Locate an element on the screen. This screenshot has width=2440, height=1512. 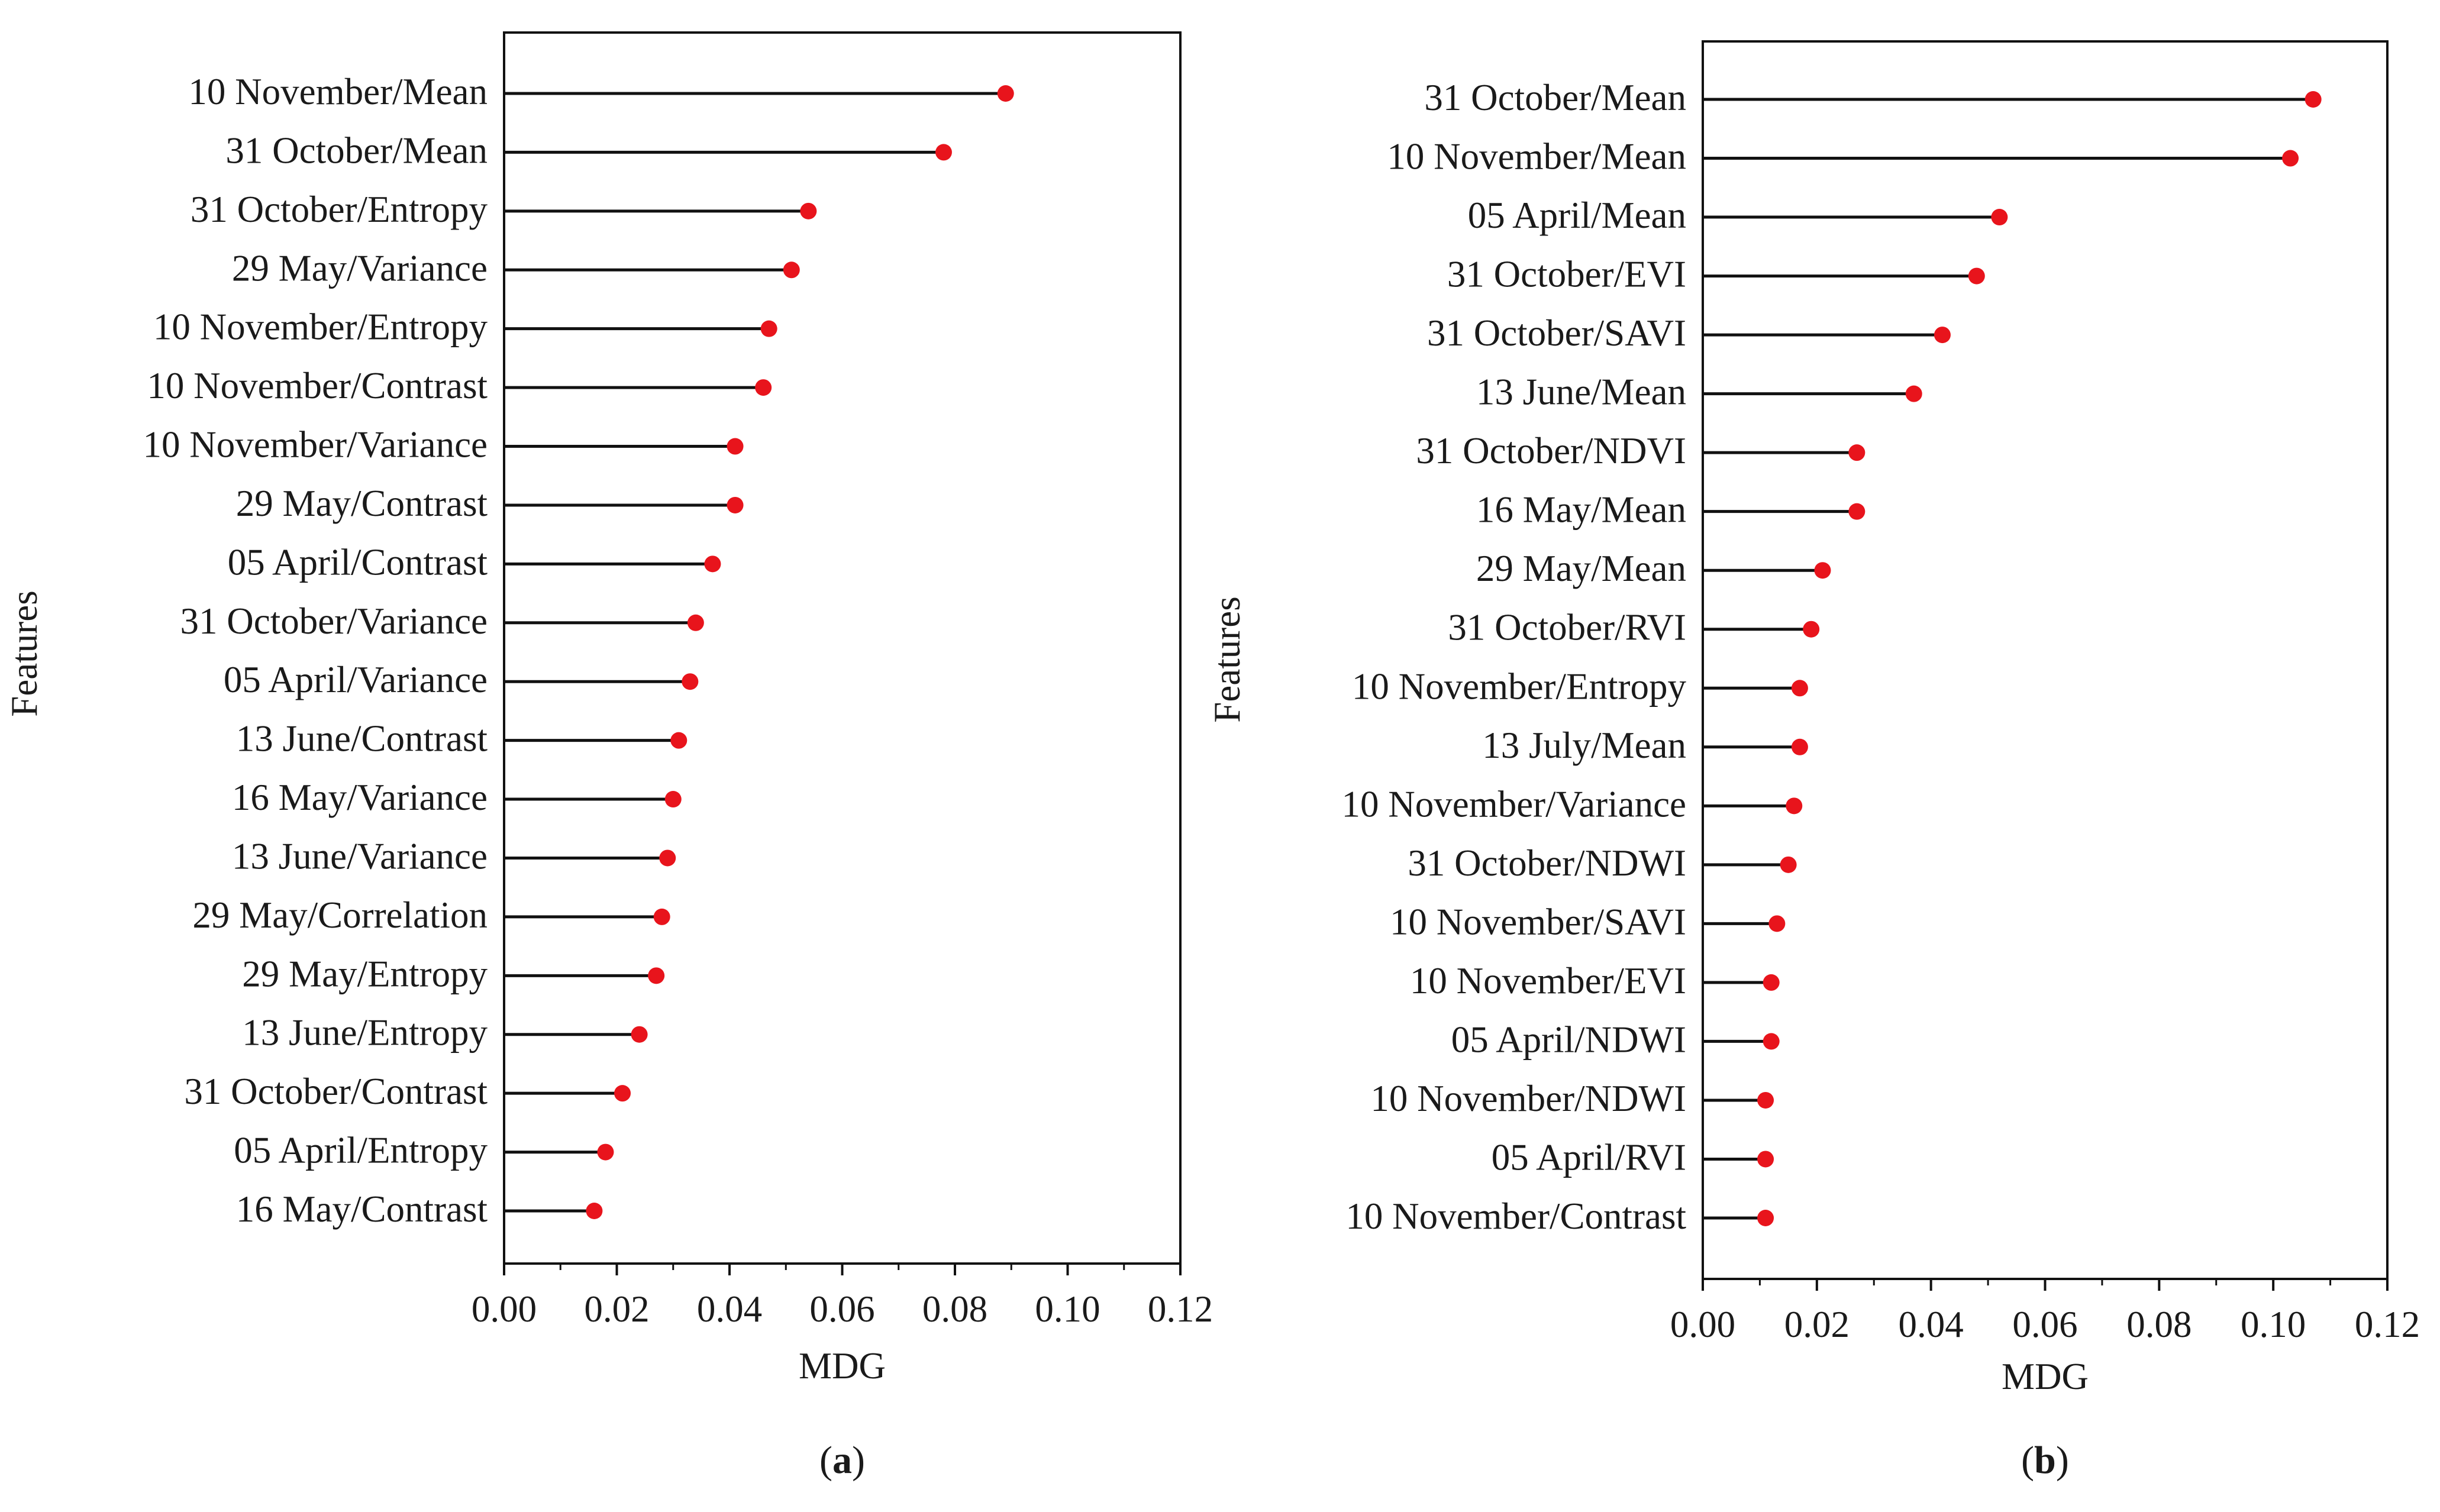
category-label: 05 April/Contrast is located at coordinates (358, 562).